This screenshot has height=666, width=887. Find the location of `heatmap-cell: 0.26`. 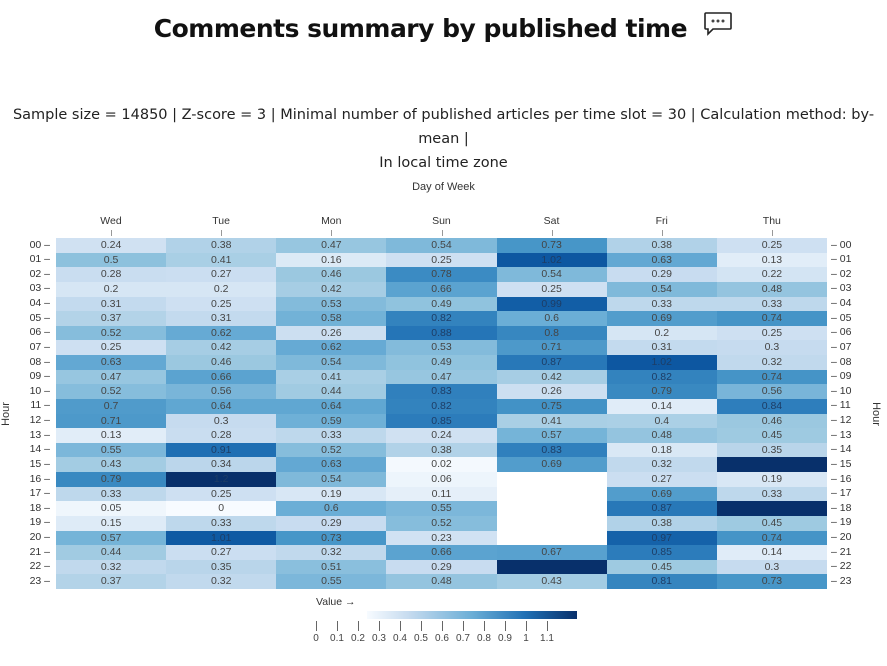

heatmap-cell: 0.26 is located at coordinates (551, 391).